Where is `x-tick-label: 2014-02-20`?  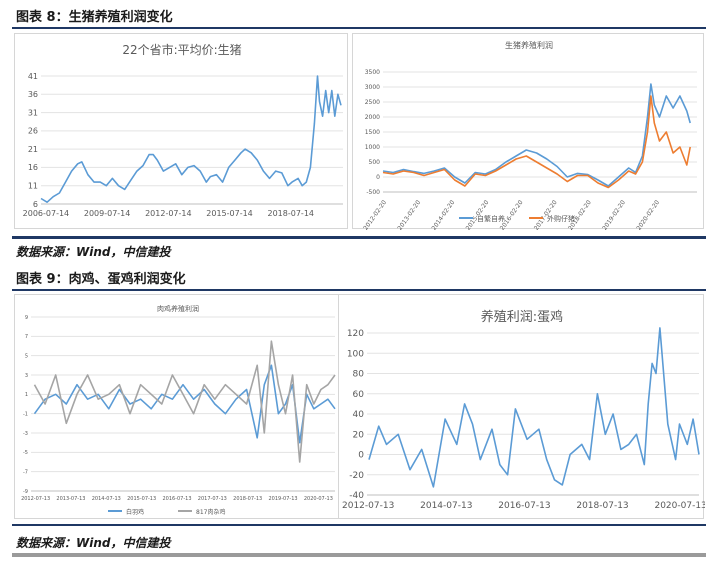 x-tick-label: 2014-02-20 is located at coordinates (444, 214).